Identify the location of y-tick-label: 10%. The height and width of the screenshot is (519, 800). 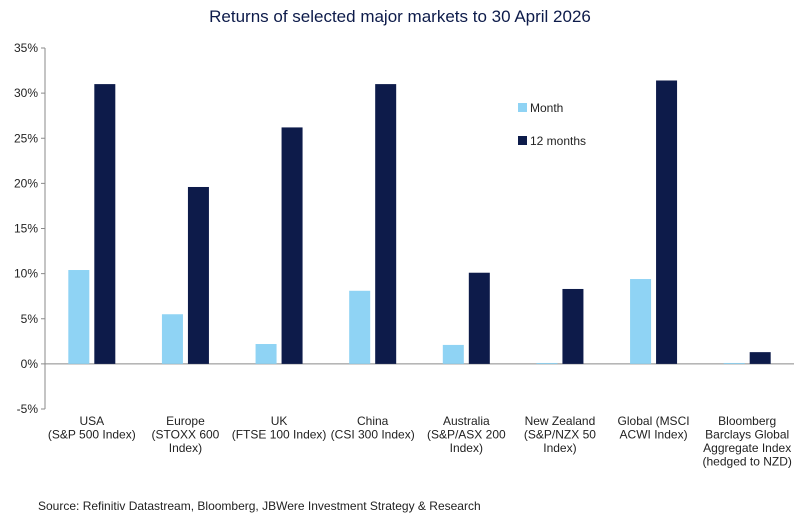
(26, 274).